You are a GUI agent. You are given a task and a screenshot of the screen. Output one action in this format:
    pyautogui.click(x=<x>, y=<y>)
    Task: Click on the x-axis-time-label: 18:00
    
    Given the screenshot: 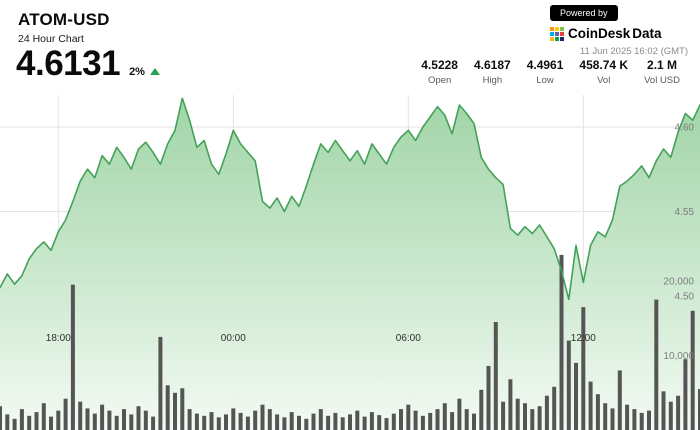 What is the action you would take?
    pyautogui.click(x=58, y=338)
    